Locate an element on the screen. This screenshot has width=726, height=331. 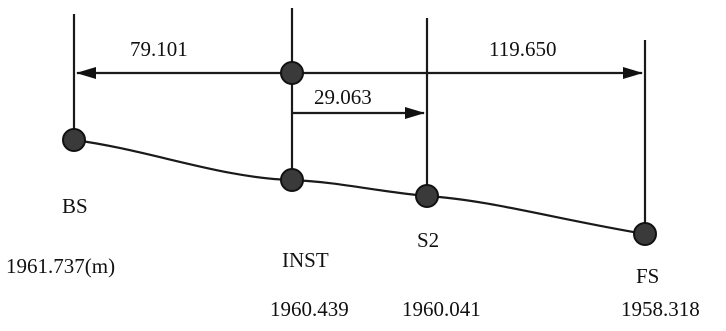
bs-node is located at coordinates (74, 140).